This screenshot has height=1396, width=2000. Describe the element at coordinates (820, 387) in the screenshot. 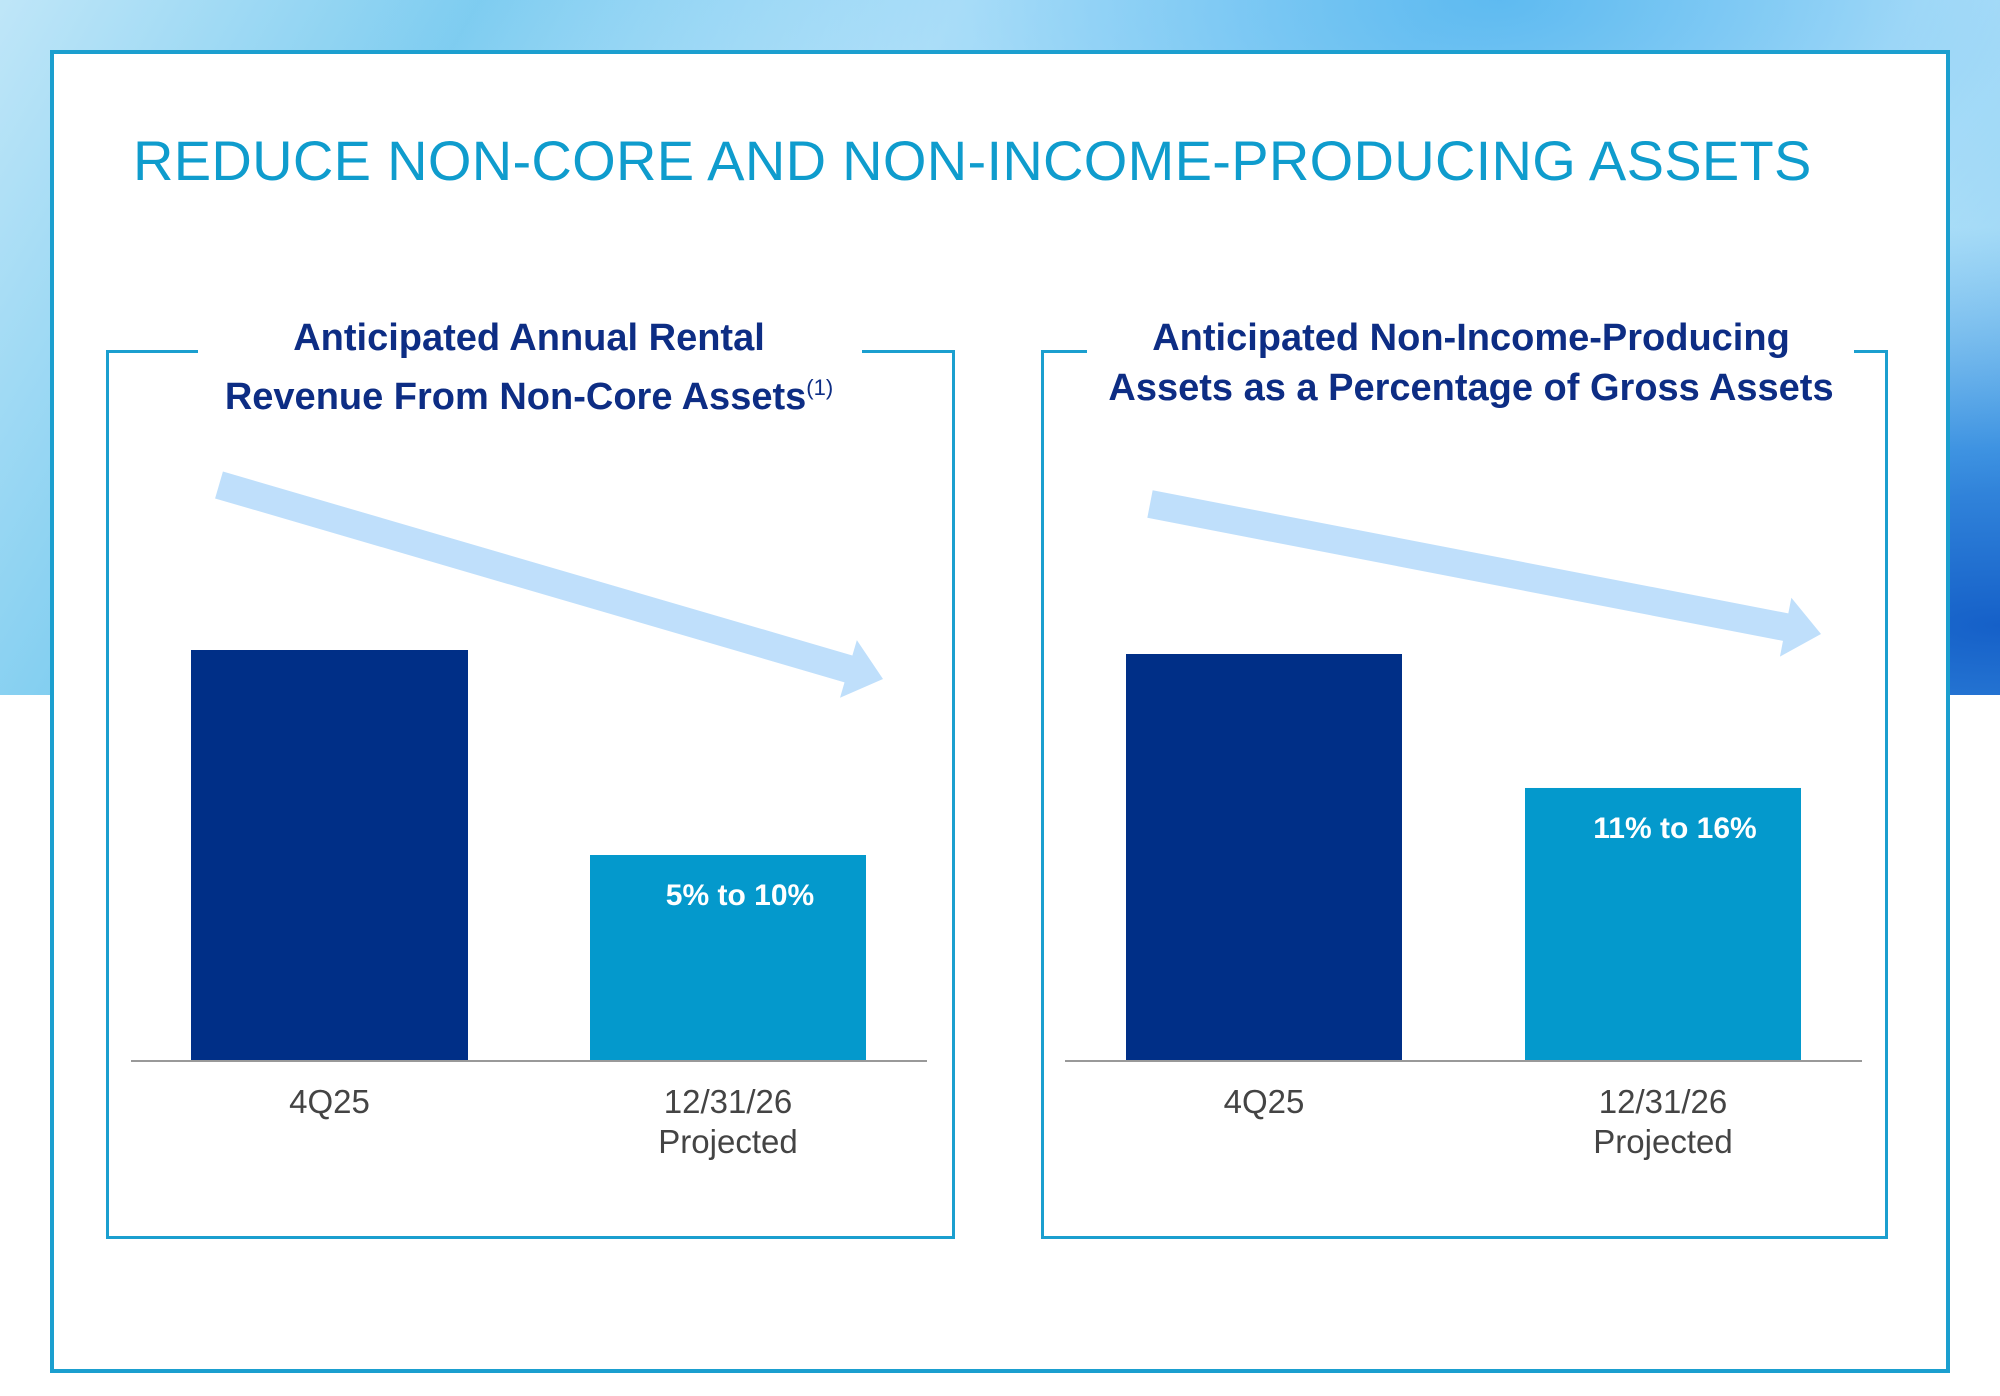

I see `footnote-marker: (1)` at that location.